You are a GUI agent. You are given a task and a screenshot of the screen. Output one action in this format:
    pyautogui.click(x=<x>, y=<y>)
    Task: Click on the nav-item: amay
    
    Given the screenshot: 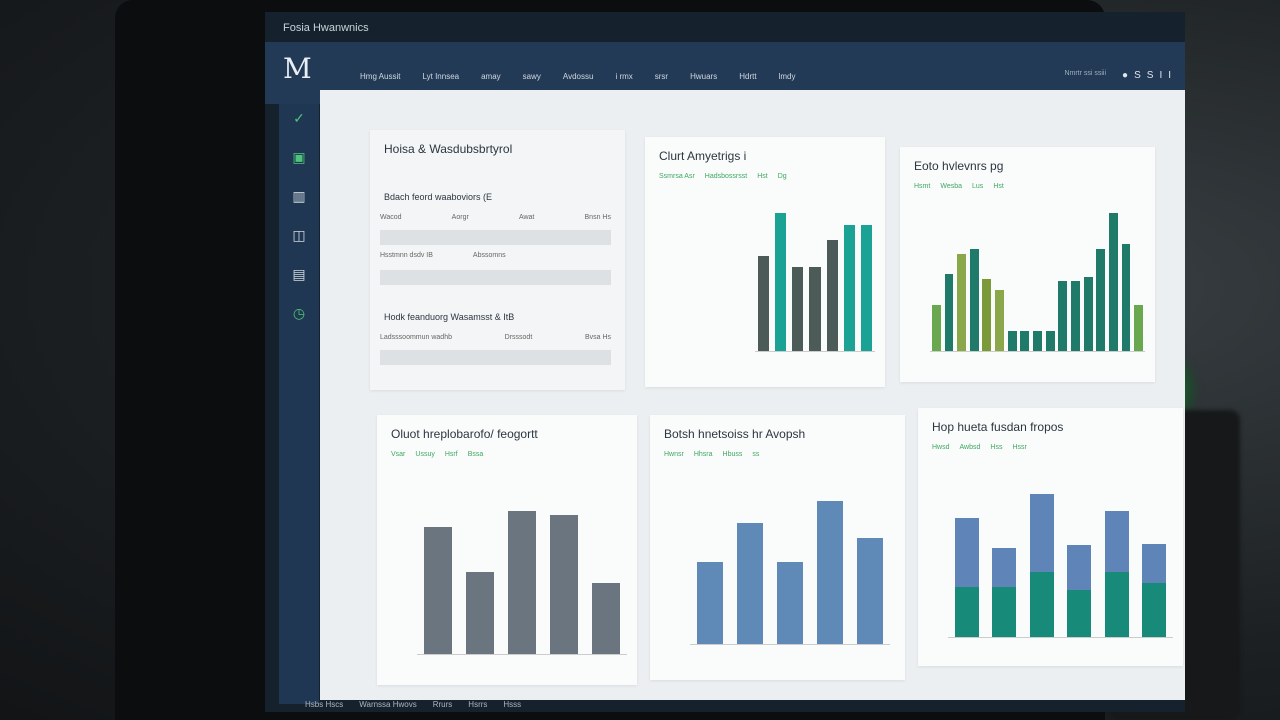 What is the action you would take?
    pyautogui.click(x=491, y=76)
    